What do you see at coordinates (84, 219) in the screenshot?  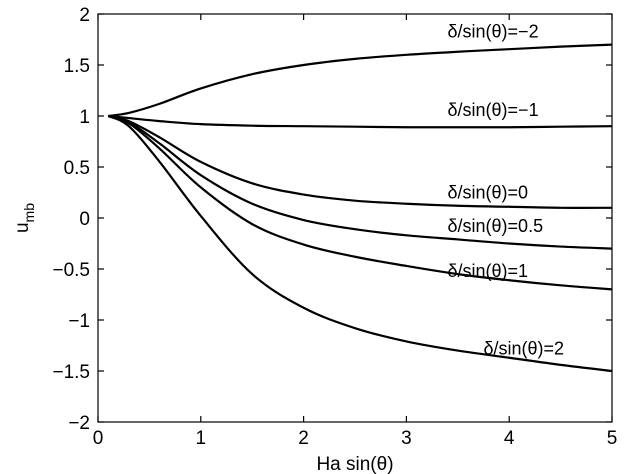 I see `y-tick-label: 0` at bounding box center [84, 219].